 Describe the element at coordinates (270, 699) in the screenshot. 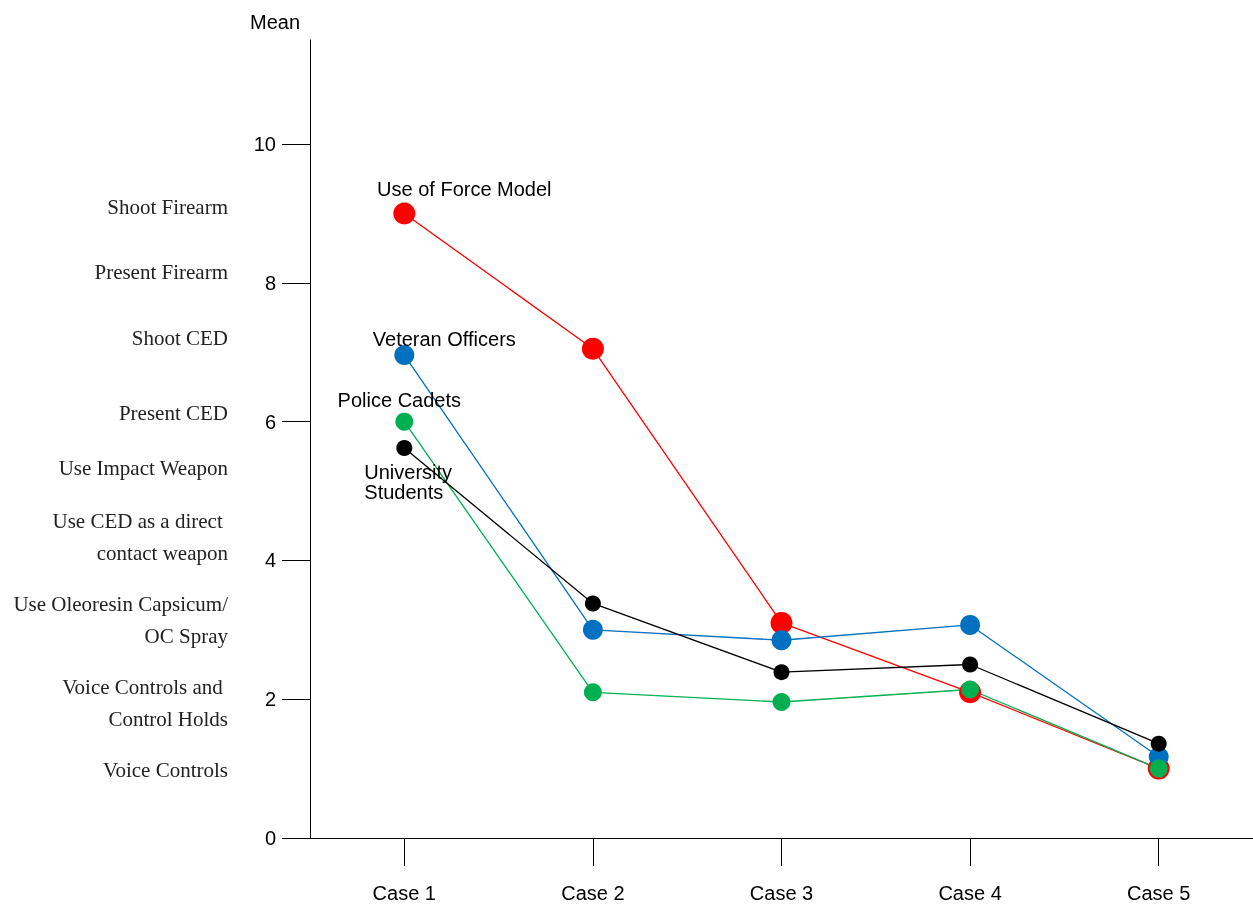

I see `y-tick-label: 2` at that location.